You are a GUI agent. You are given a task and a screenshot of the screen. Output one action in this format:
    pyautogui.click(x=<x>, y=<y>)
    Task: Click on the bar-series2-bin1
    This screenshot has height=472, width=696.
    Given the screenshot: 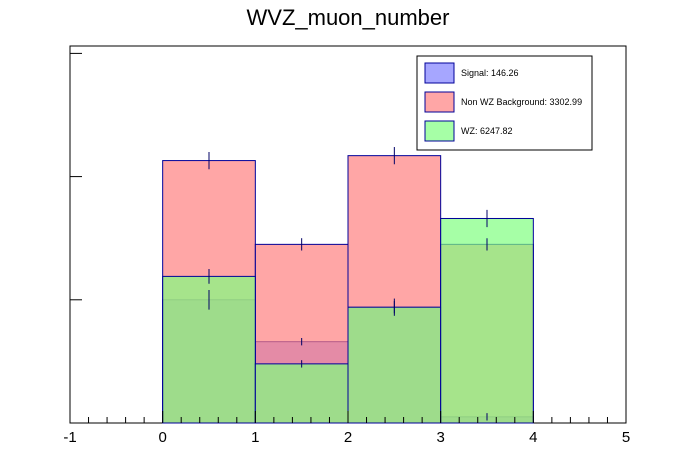 What is the action you would take?
    pyautogui.click(x=301, y=393)
    